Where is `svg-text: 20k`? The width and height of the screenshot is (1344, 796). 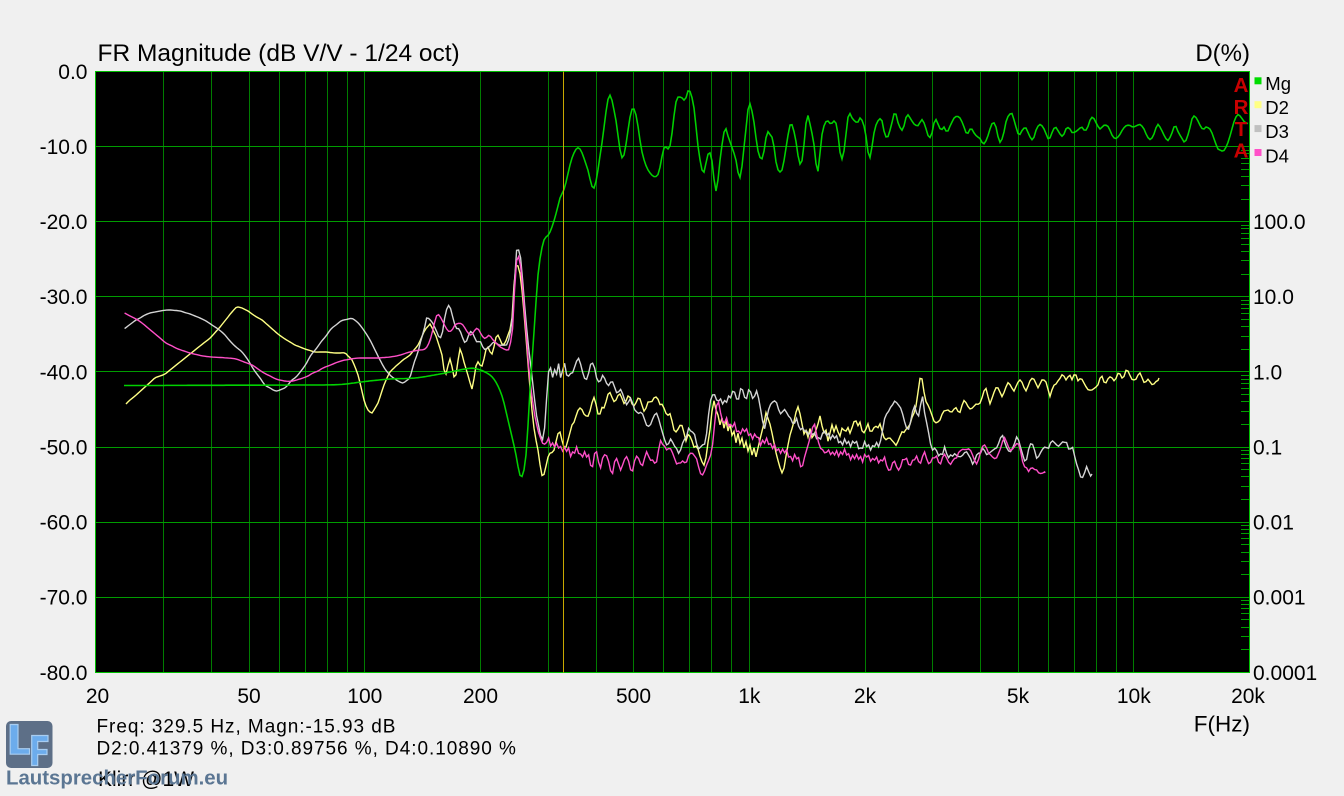 svg-text: 20k is located at coordinates (1248, 696).